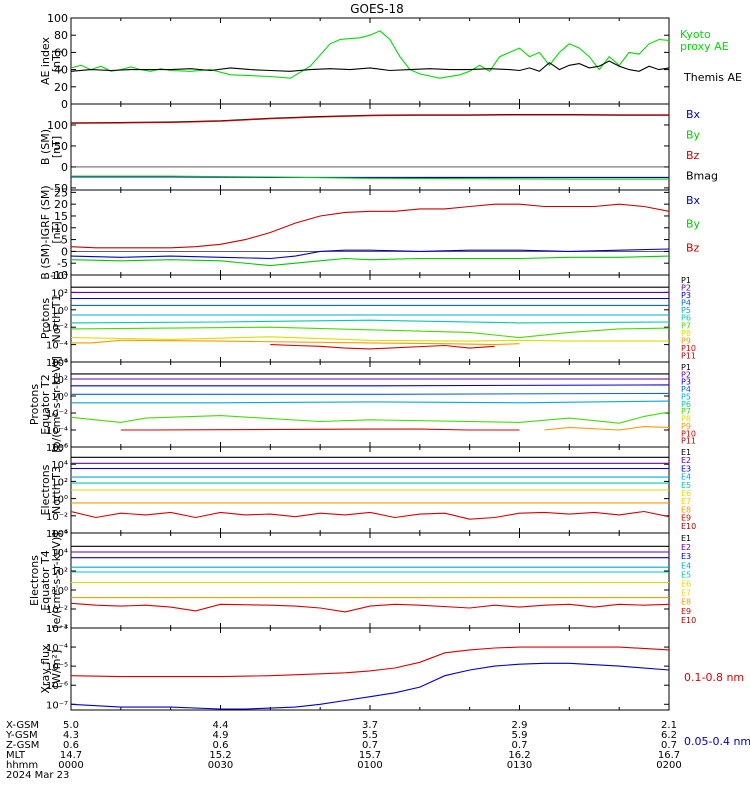  What do you see at coordinates (16, 755) in the screenshot?
I see `axis-row-label: MLT` at bounding box center [16, 755].